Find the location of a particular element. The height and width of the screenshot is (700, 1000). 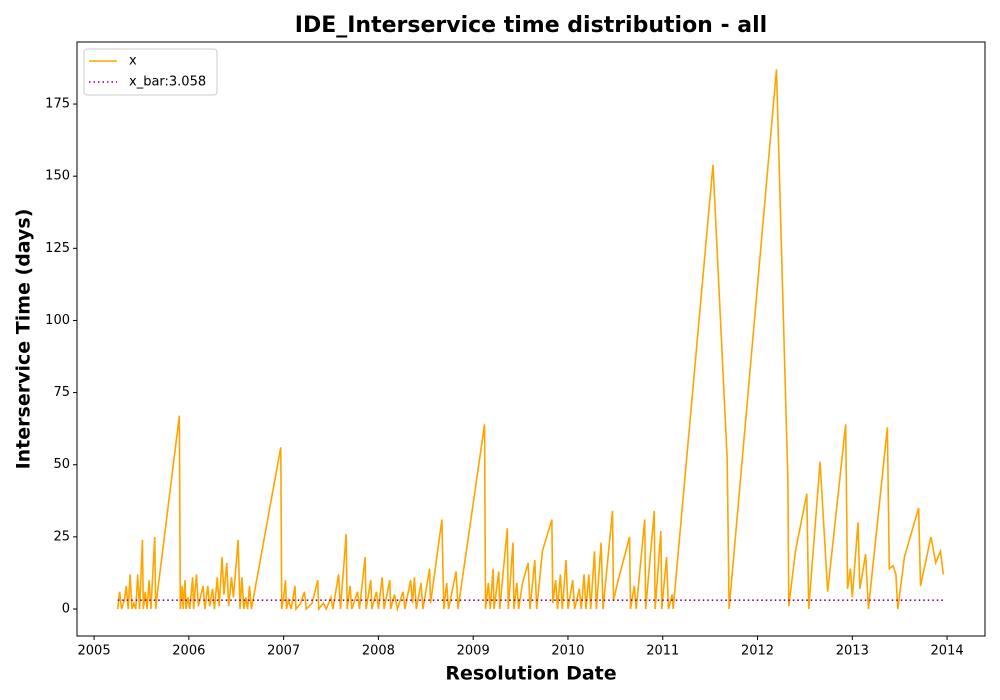

y-tick-label: 150 is located at coordinates (57, 176).